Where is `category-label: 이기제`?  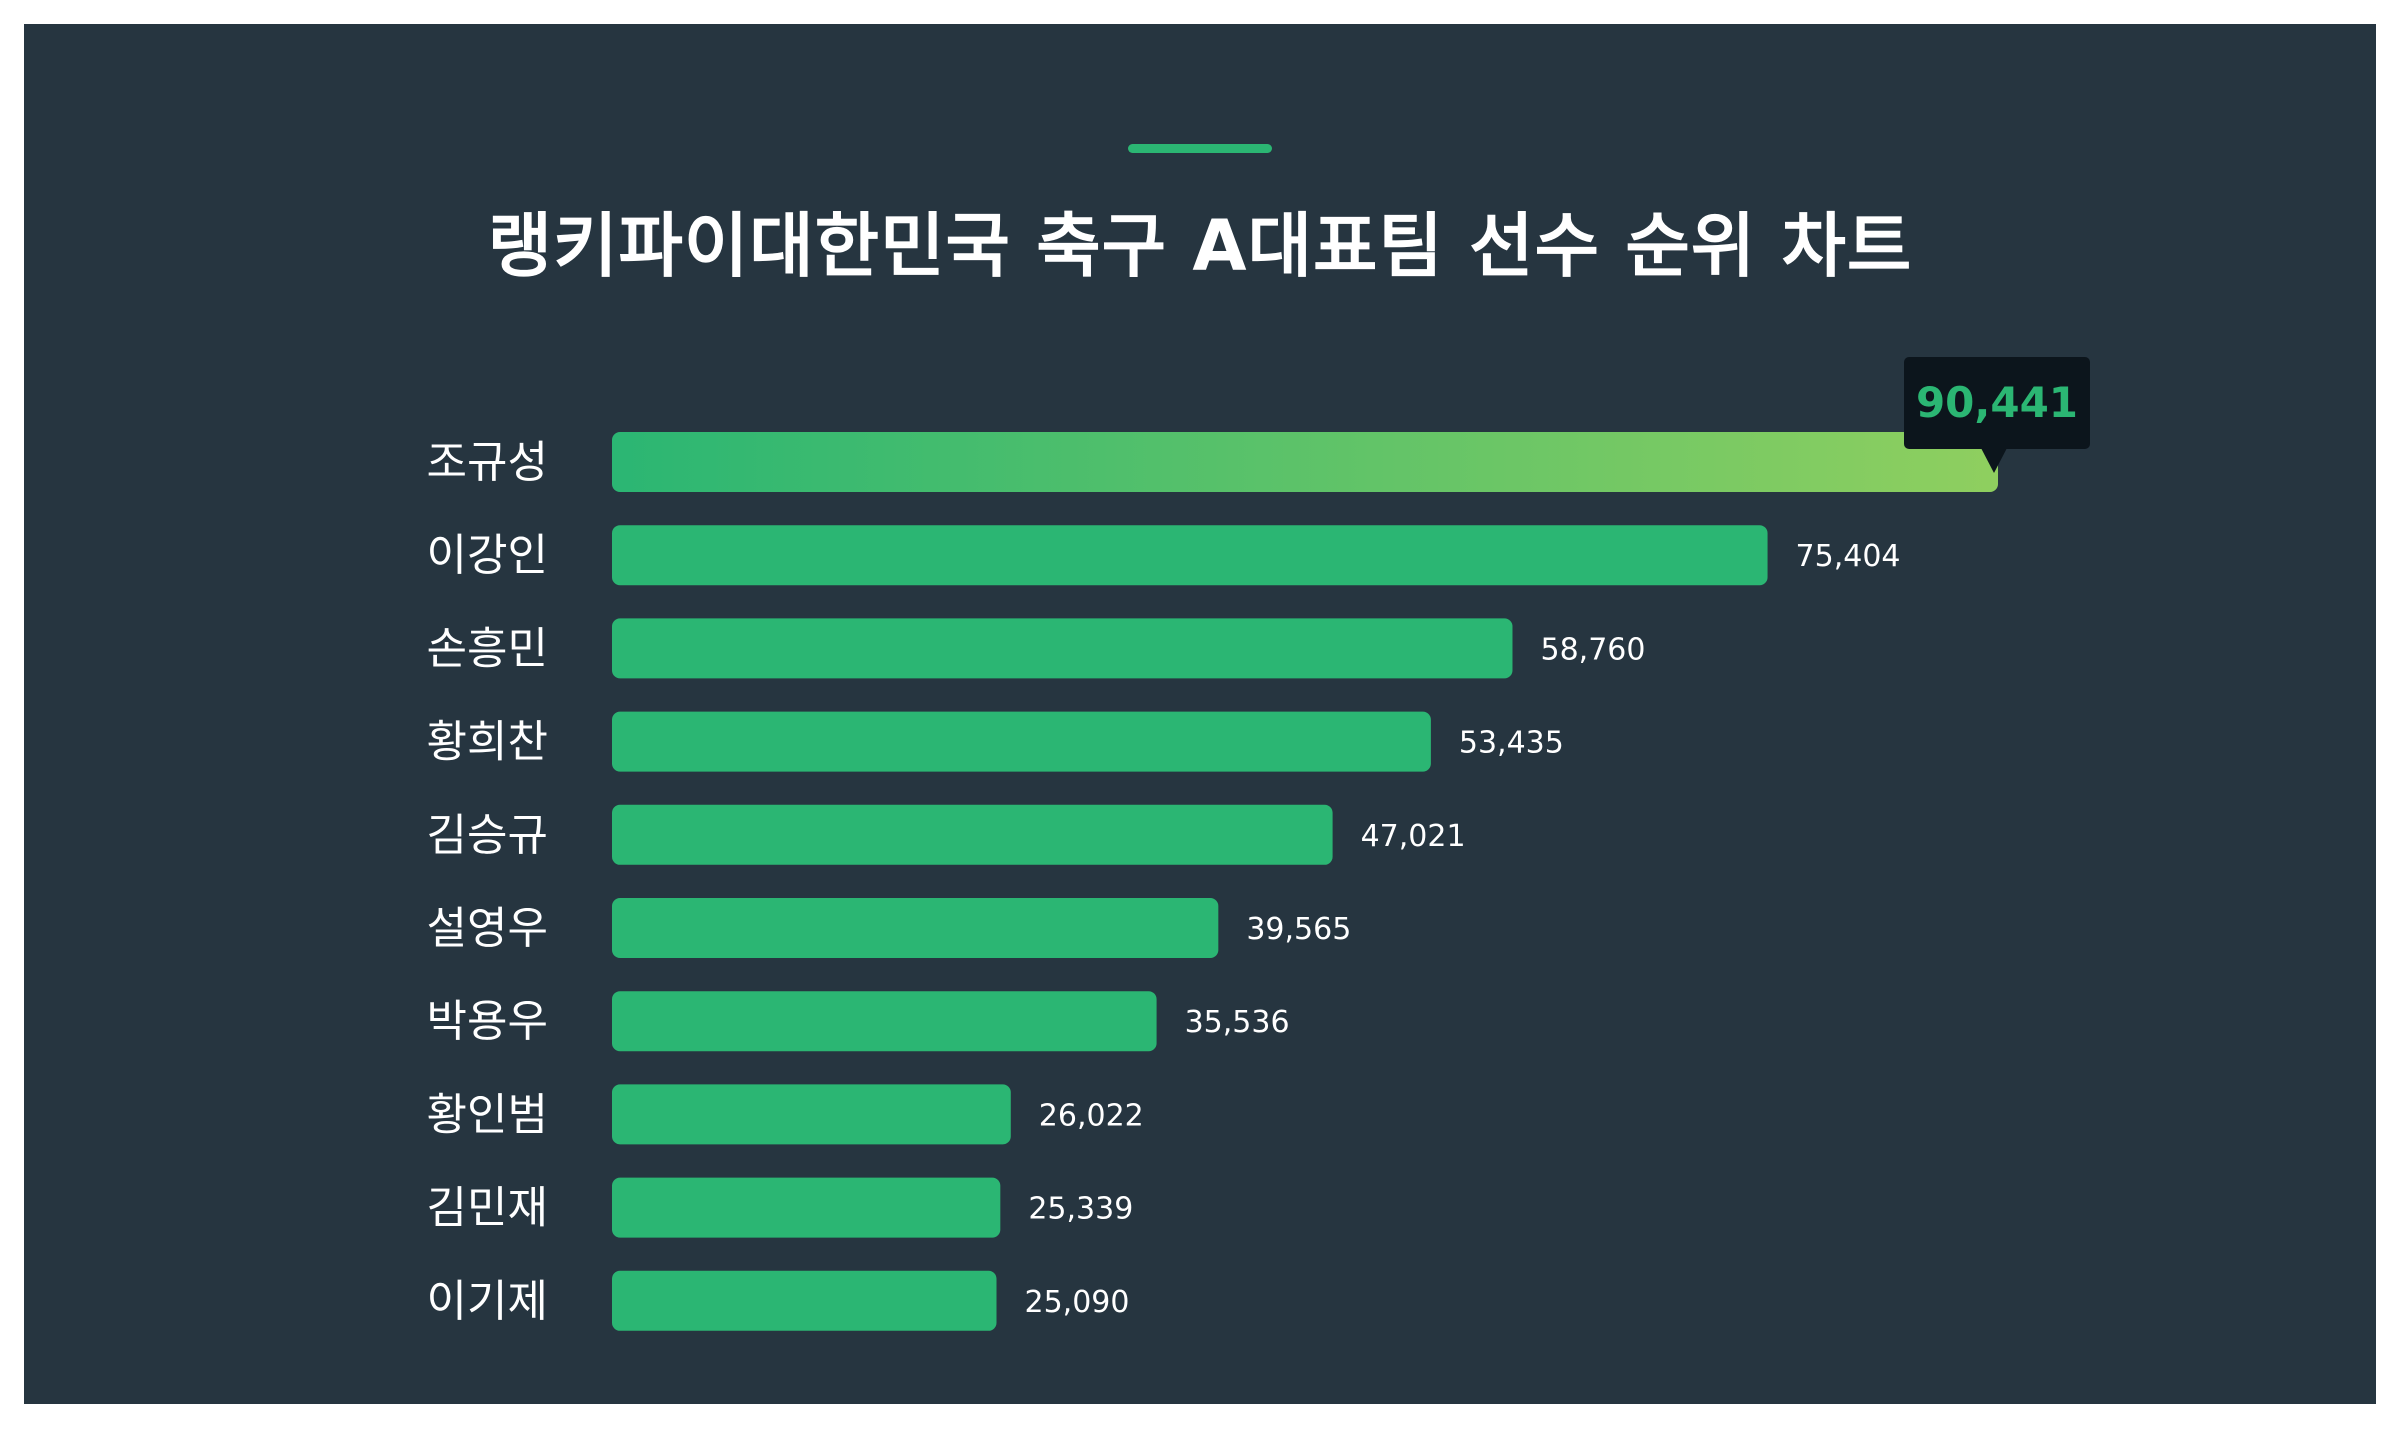 category-label: 이기제 is located at coordinates (487, 1301).